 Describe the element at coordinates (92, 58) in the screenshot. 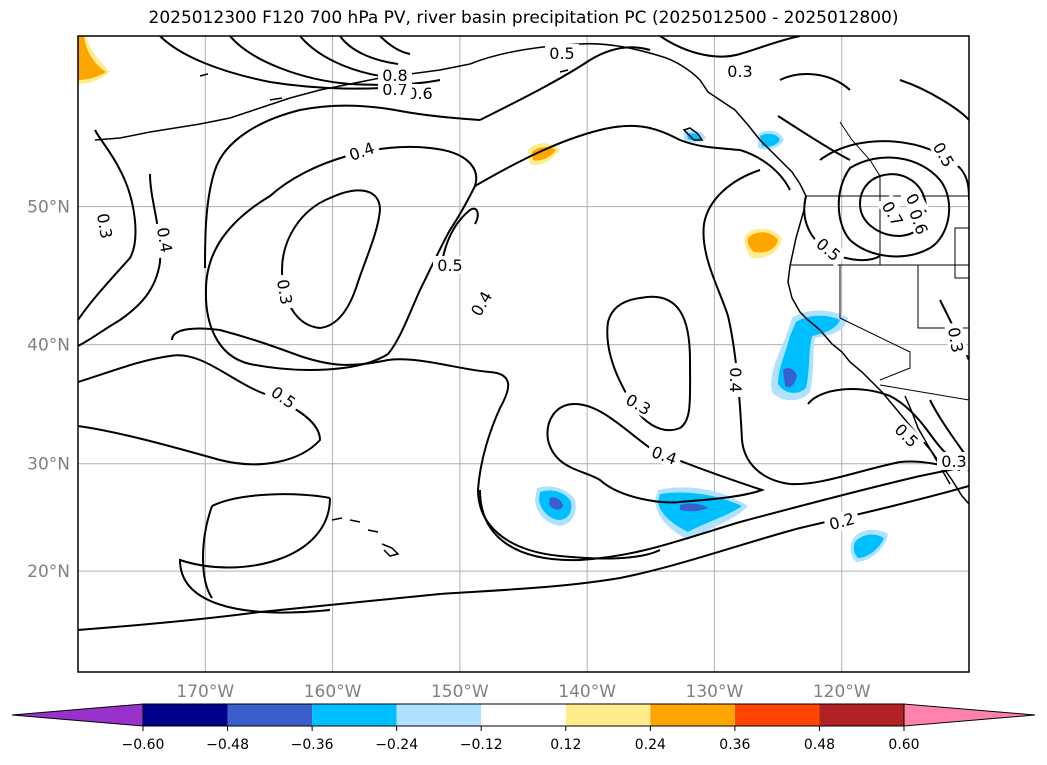

I see `precip-patch-alaska` at that location.